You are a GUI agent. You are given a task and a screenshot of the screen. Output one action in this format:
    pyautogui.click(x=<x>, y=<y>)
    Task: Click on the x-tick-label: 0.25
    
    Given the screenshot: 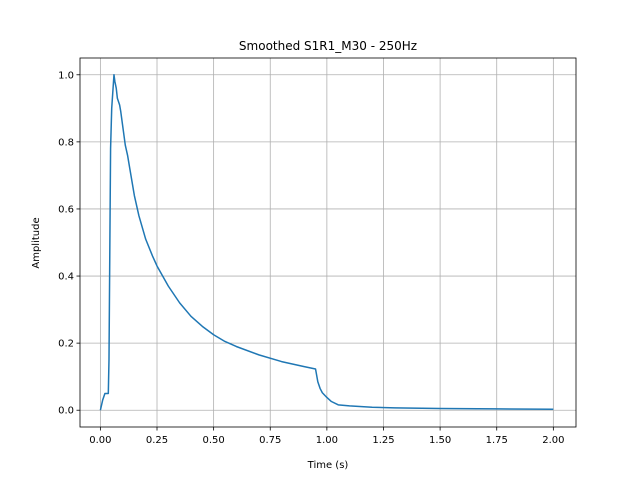 What is the action you would take?
    pyautogui.click(x=157, y=440)
    